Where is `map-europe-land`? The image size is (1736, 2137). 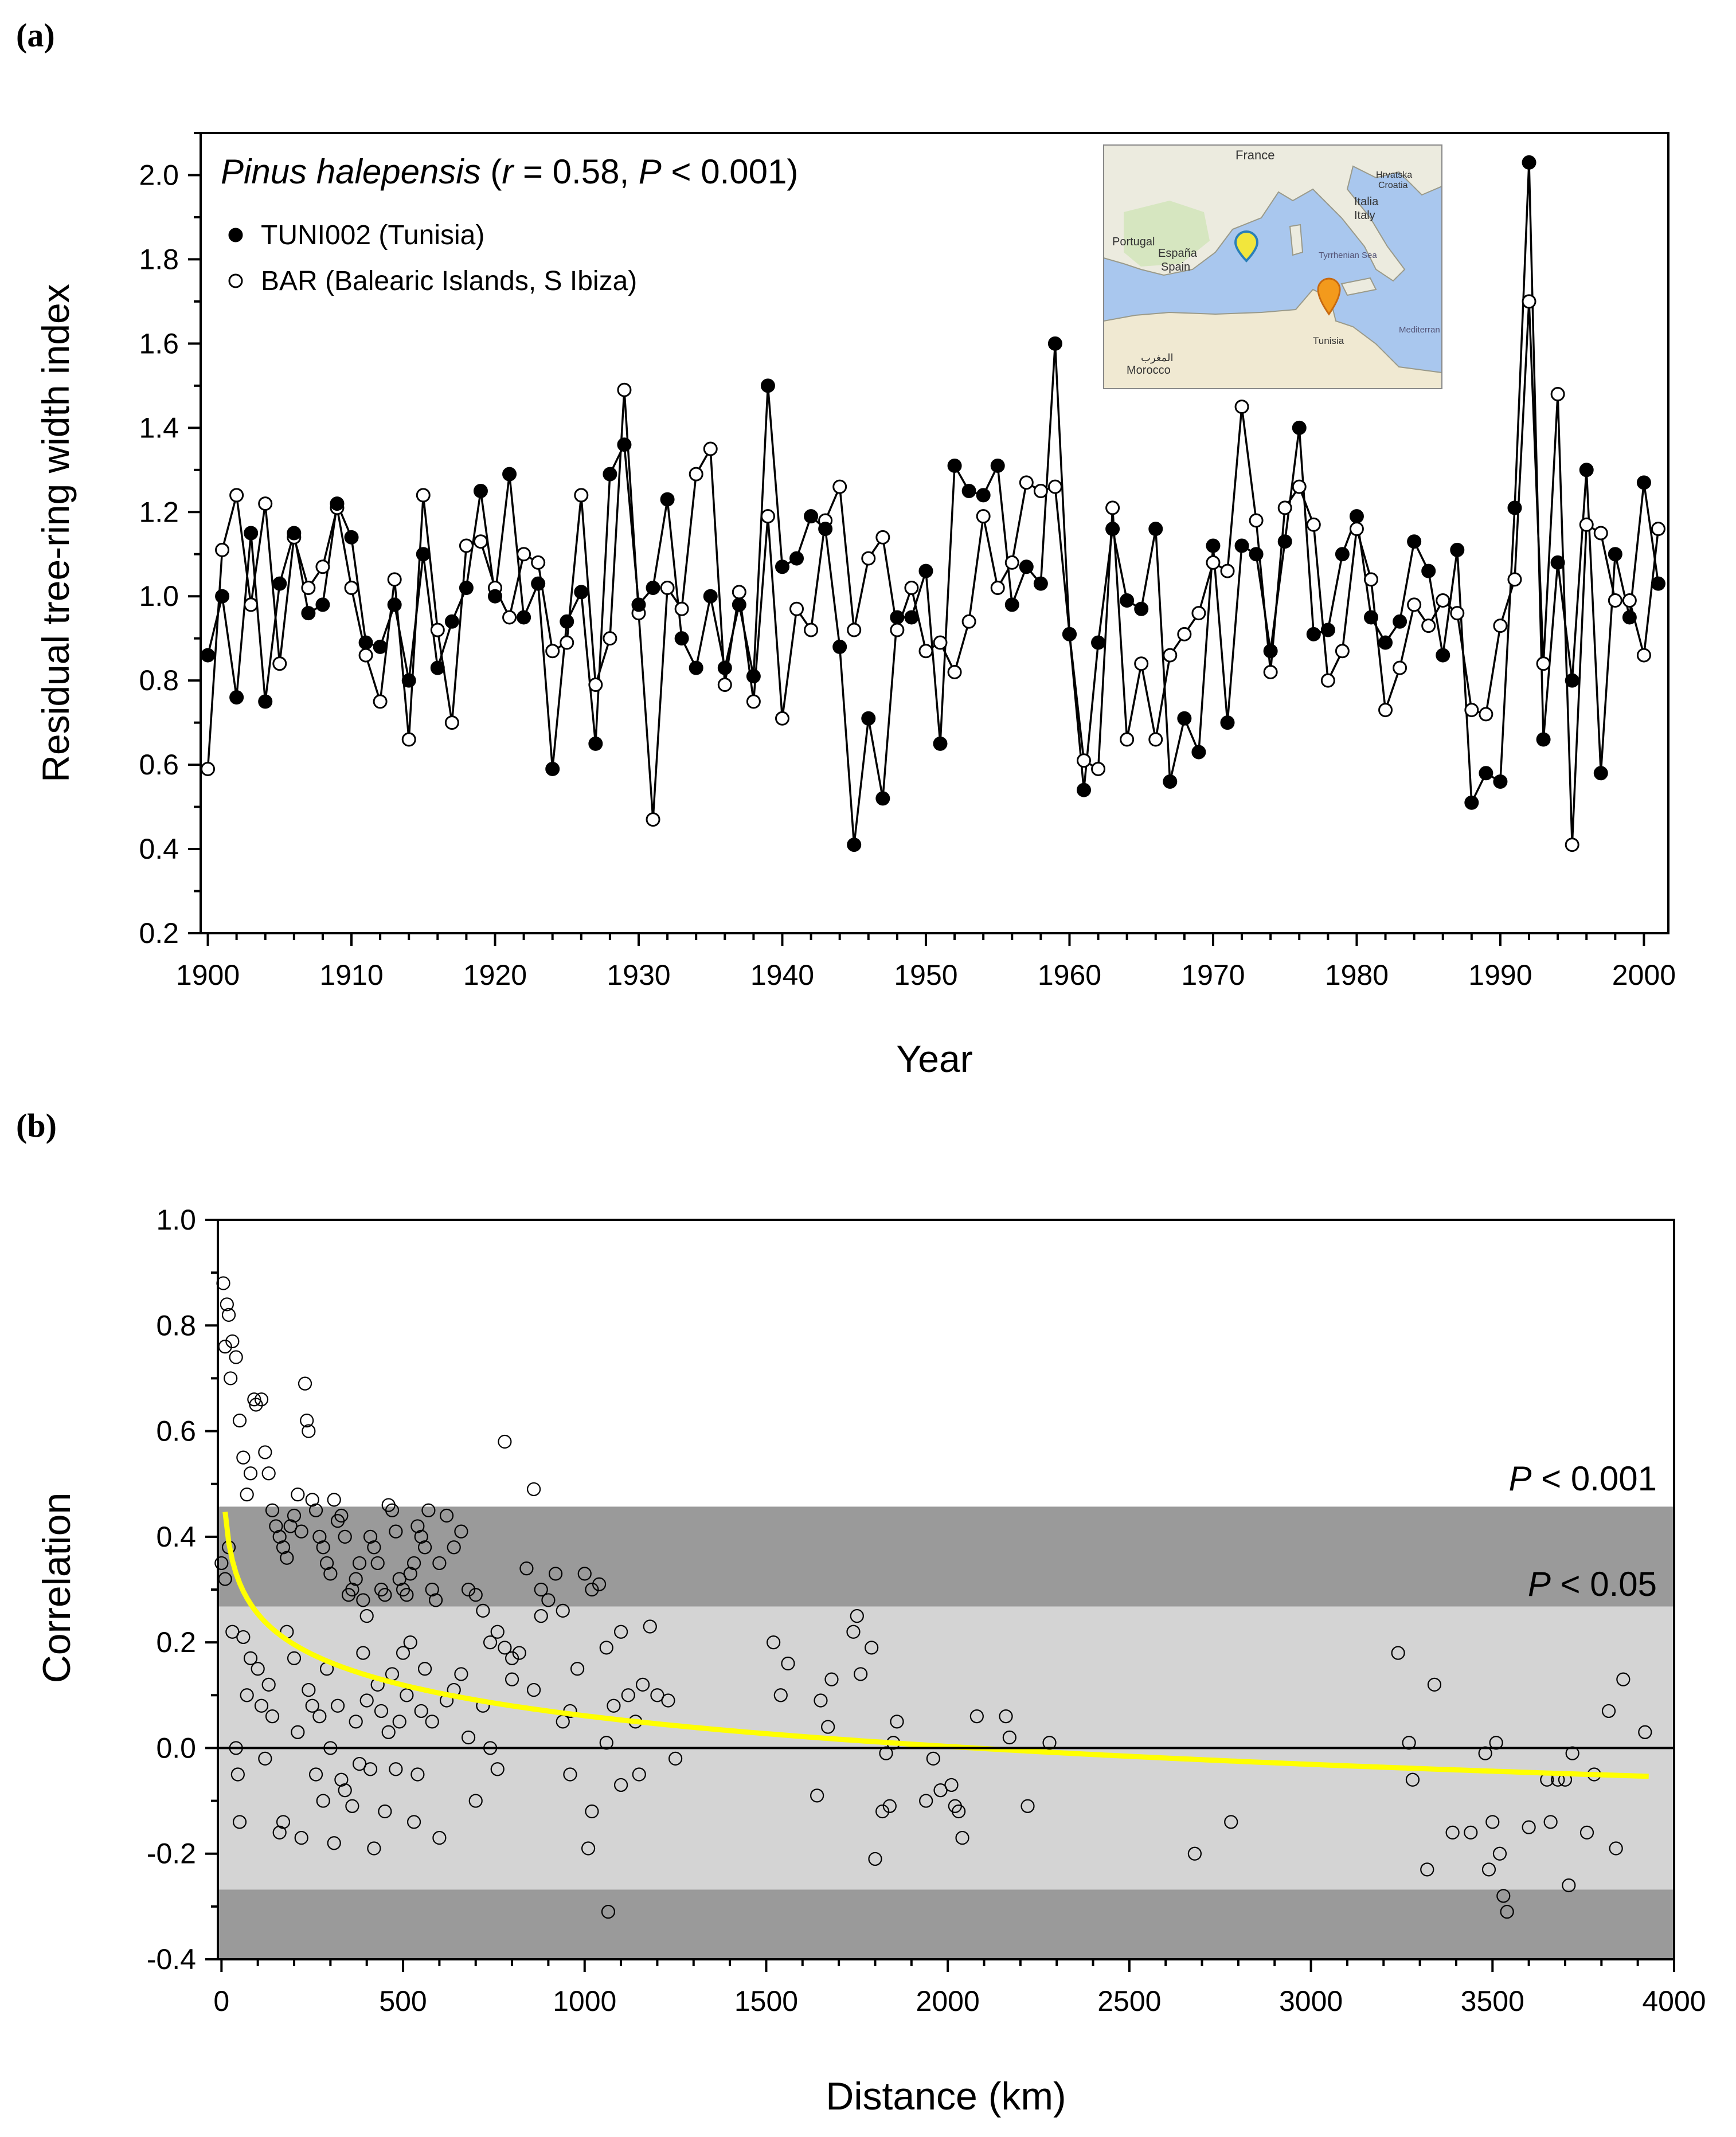
map-europe-land is located at coordinates (1273, 213).